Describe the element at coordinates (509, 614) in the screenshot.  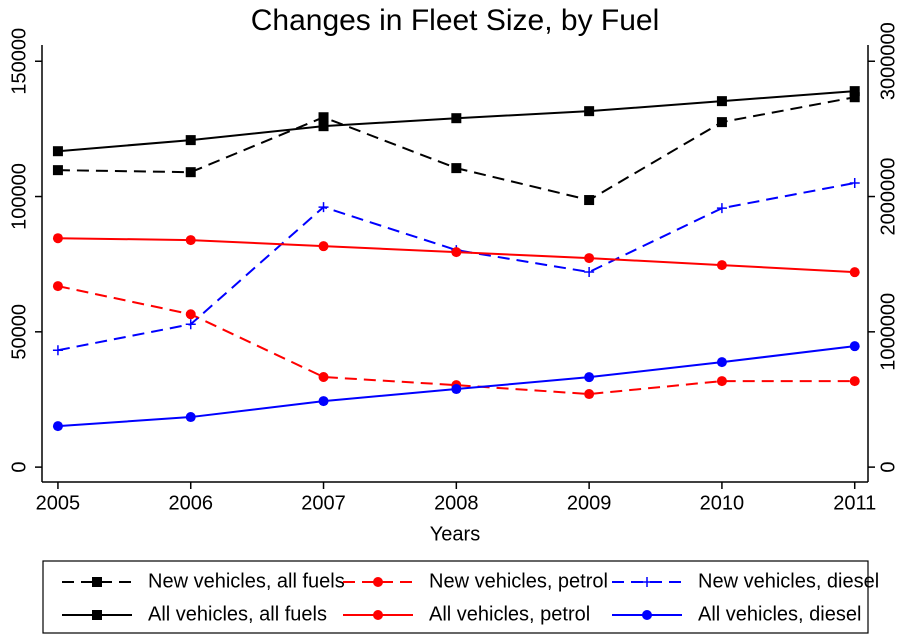
I see `legend-label: All vehicles, petrol` at that location.